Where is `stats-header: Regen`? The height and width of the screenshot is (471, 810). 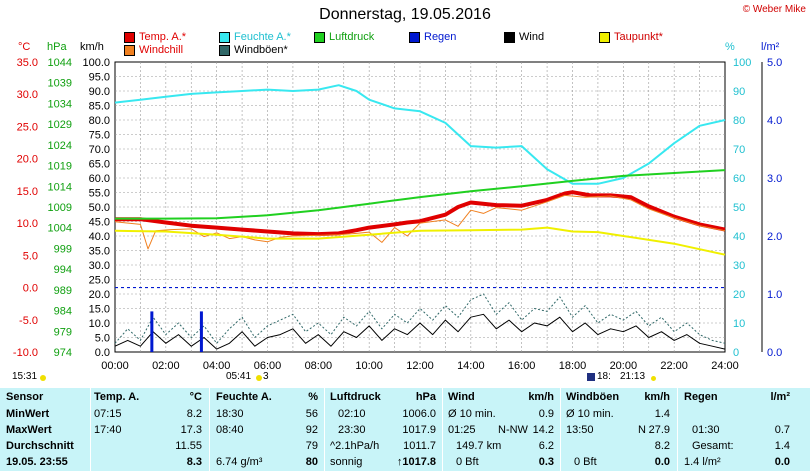 stats-header: Regen is located at coordinates (701, 397).